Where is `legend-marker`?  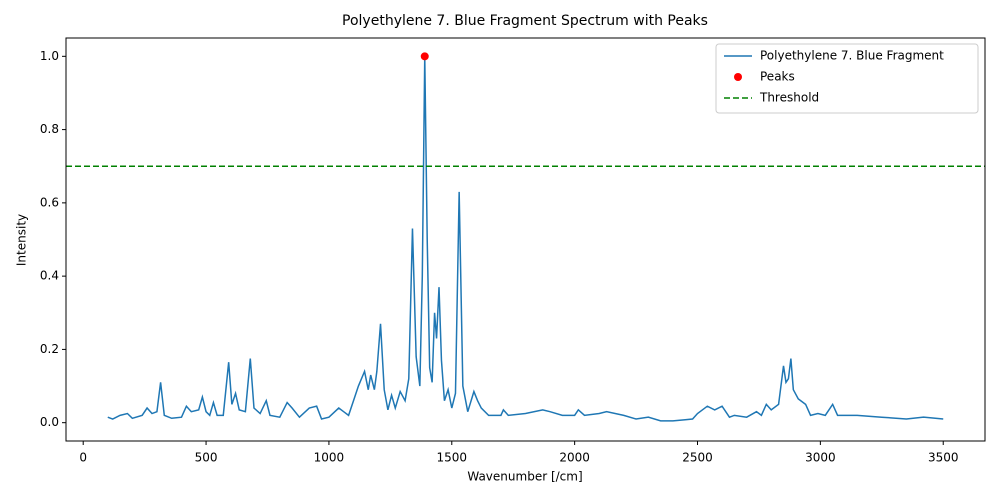 legend-marker is located at coordinates (738, 77).